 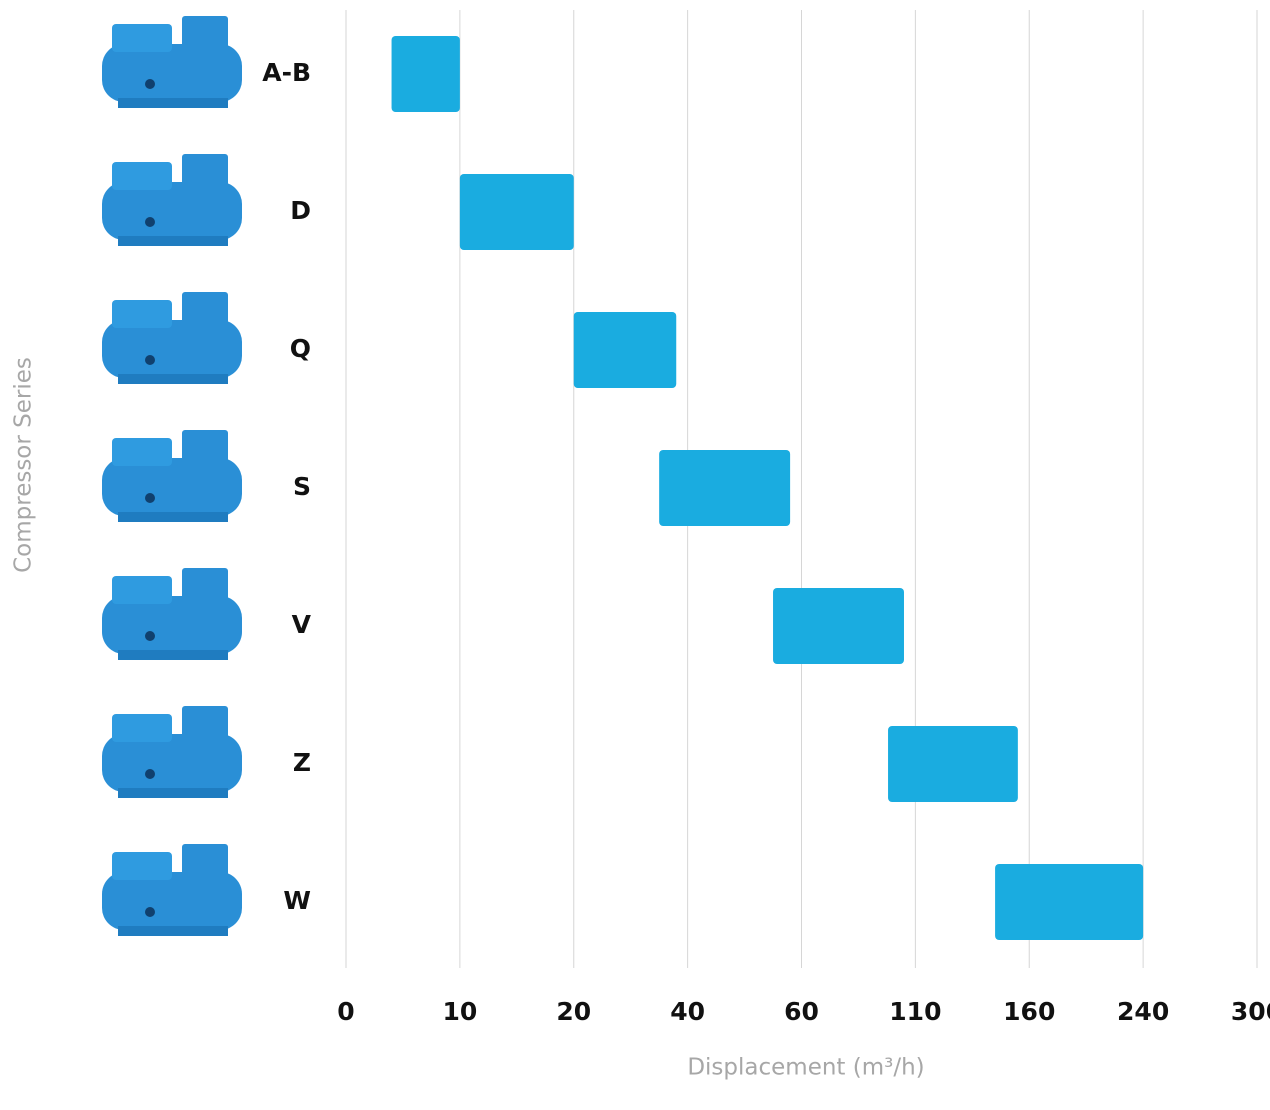 What do you see at coordinates (300, 348) in the screenshot?
I see `y-tick-label: Q` at bounding box center [300, 348].